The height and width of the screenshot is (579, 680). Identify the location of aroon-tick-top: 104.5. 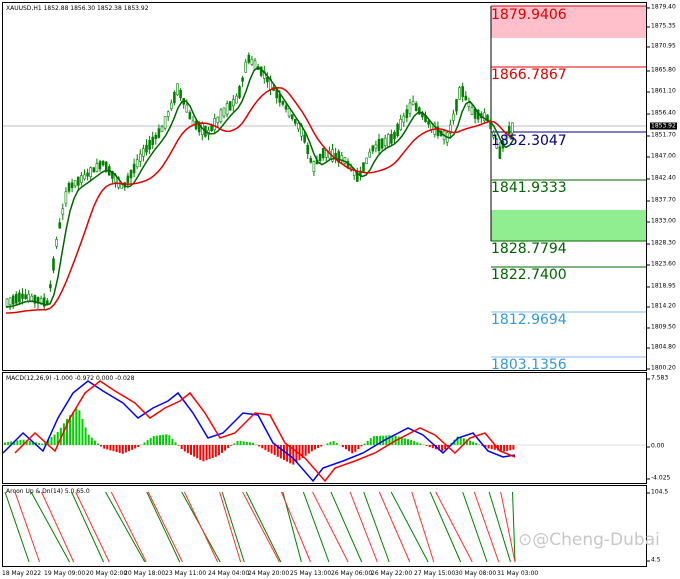
(657, 492).